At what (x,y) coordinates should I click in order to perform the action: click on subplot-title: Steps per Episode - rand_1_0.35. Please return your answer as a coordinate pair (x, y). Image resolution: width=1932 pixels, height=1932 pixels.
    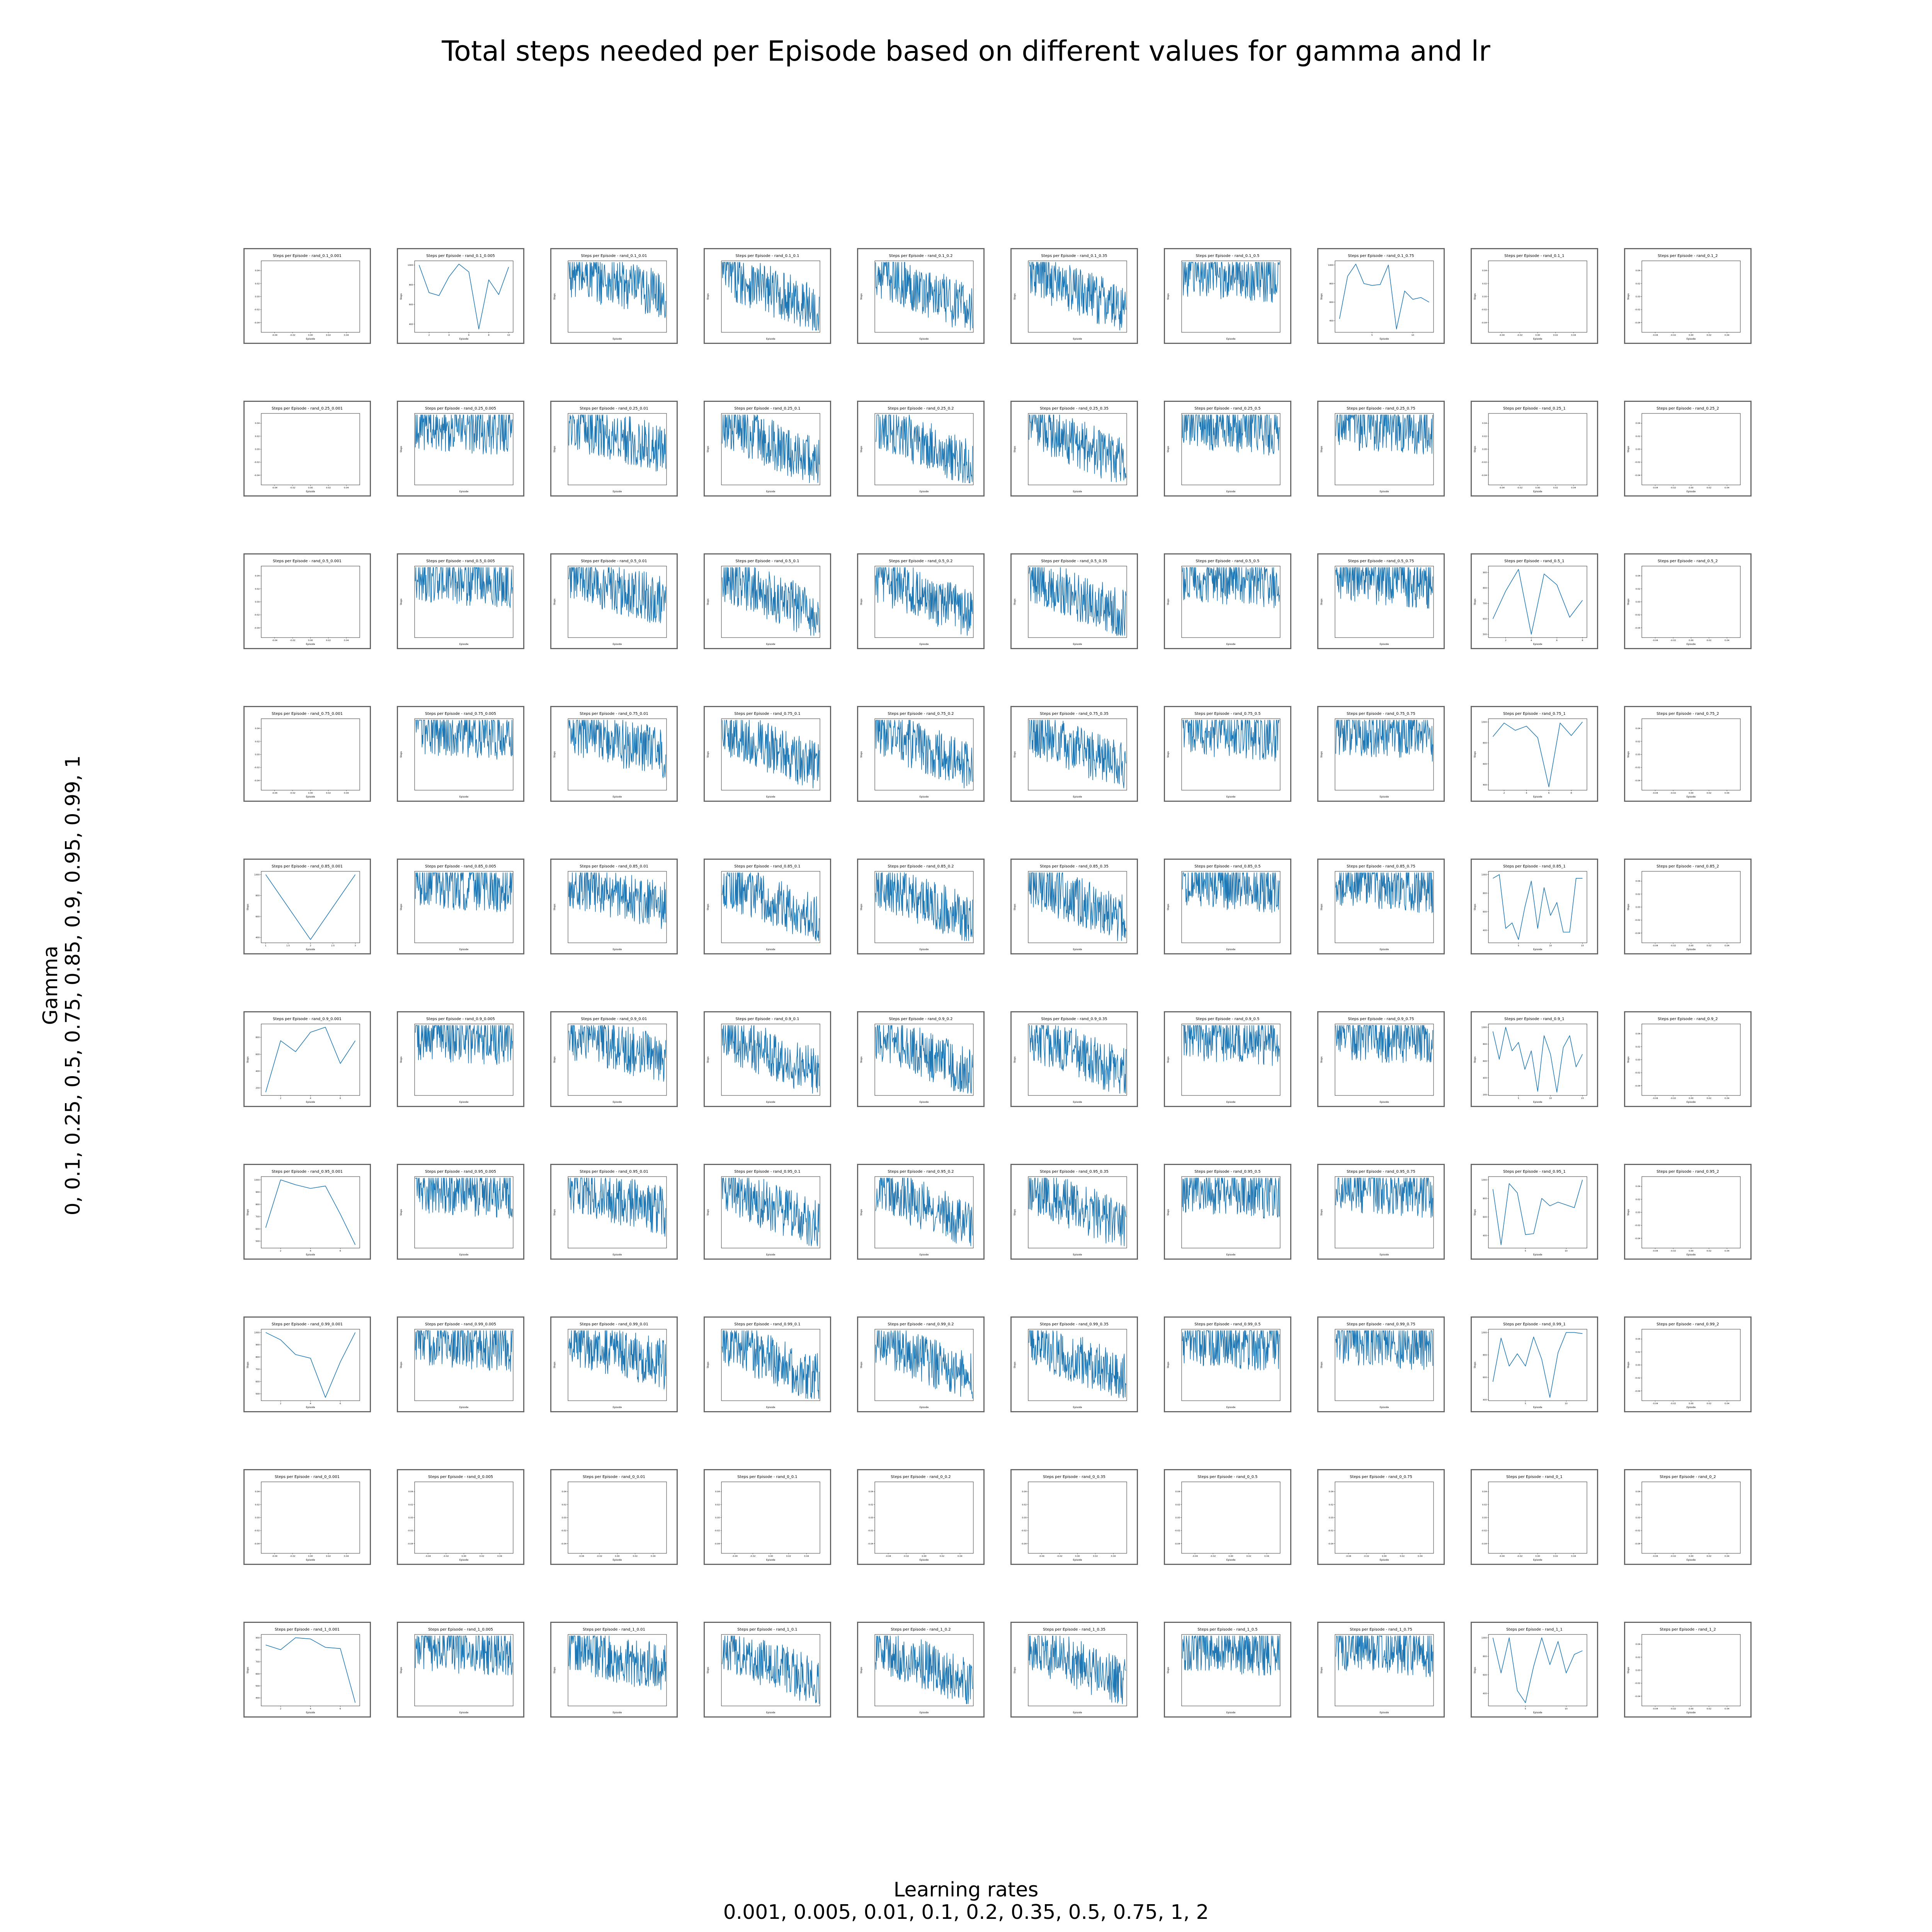
    Looking at the image, I should click on (1074, 1630).